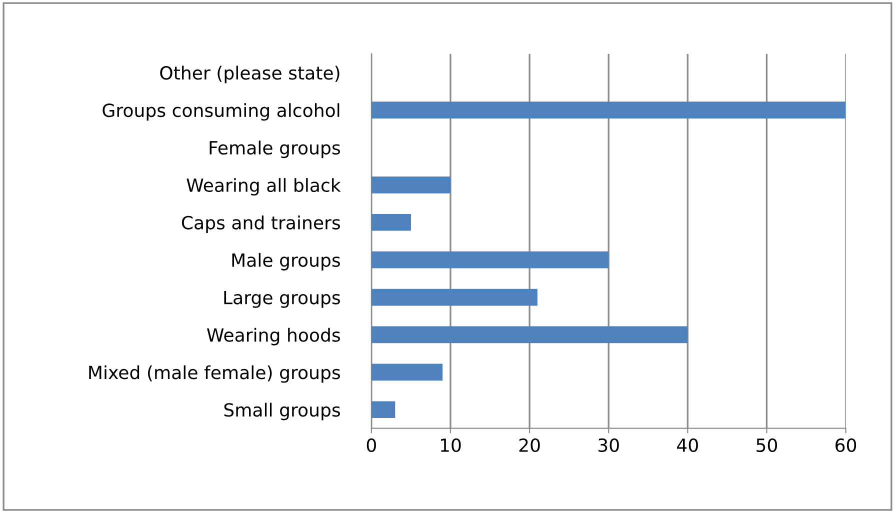 This screenshot has width=895, height=513. What do you see at coordinates (371, 445) in the screenshot?
I see `x-tick-label: 0` at bounding box center [371, 445].